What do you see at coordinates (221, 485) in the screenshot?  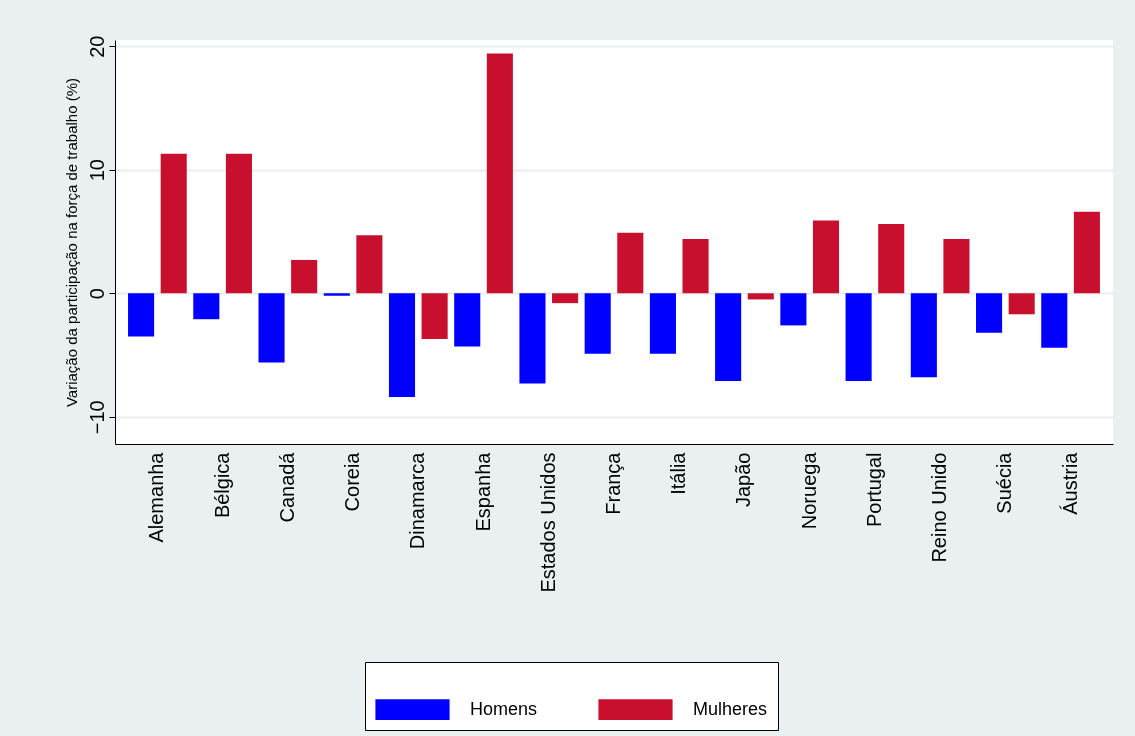 I see `x-tick-label: Bélgica` at bounding box center [221, 485].